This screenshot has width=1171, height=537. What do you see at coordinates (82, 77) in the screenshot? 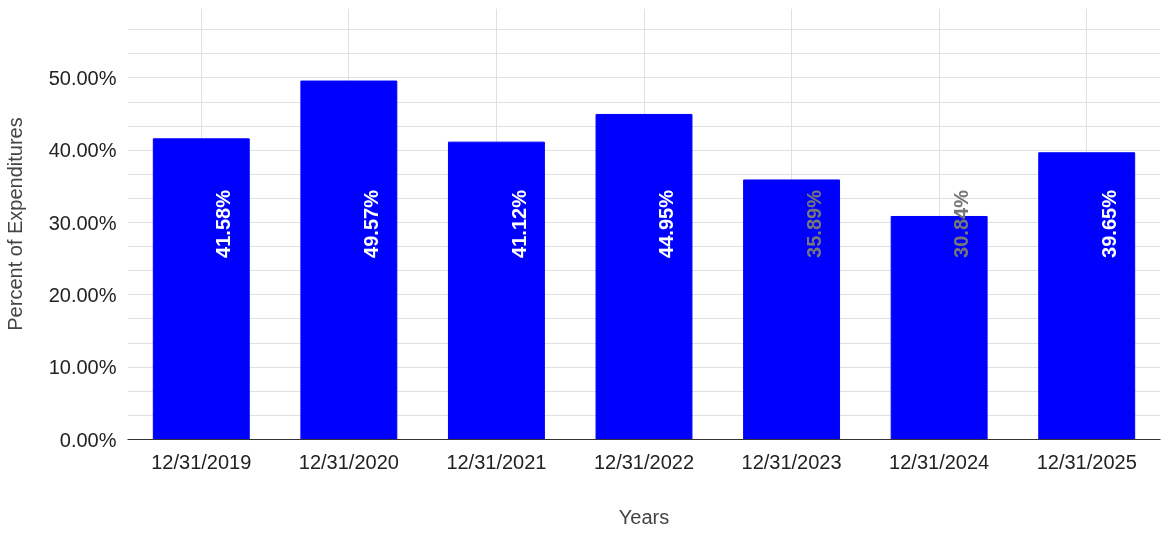
I see `y-tick-label: 50.00%` at bounding box center [82, 77].